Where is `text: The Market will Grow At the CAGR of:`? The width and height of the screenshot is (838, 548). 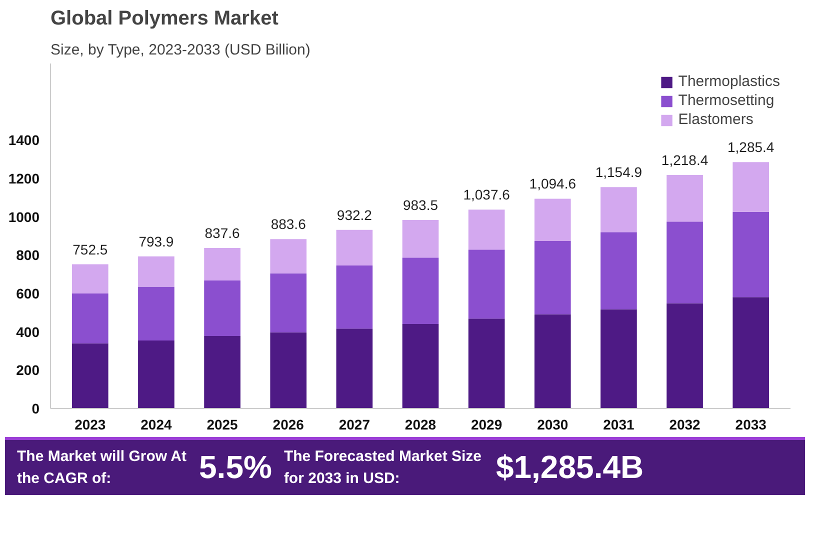 text: The Market will Grow At the CAGR of: is located at coordinates (102, 467).